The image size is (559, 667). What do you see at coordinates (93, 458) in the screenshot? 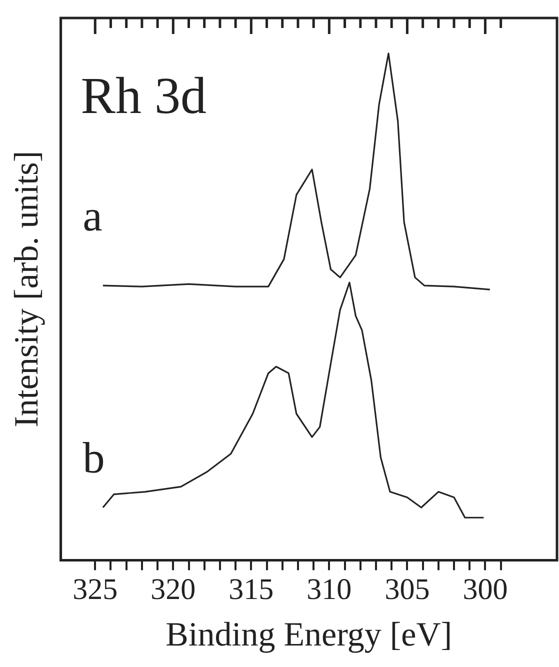
I see `series-label: b` at bounding box center [93, 458].